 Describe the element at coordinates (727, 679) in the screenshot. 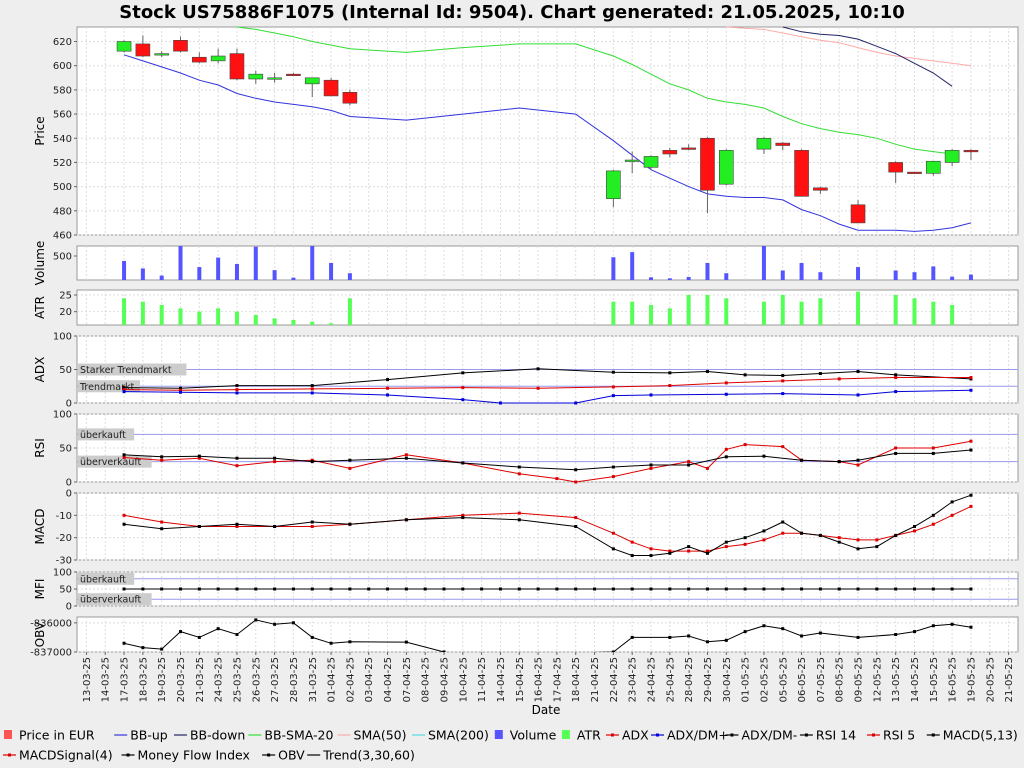

I see `x-tick-label: 30-04-25` at that location.